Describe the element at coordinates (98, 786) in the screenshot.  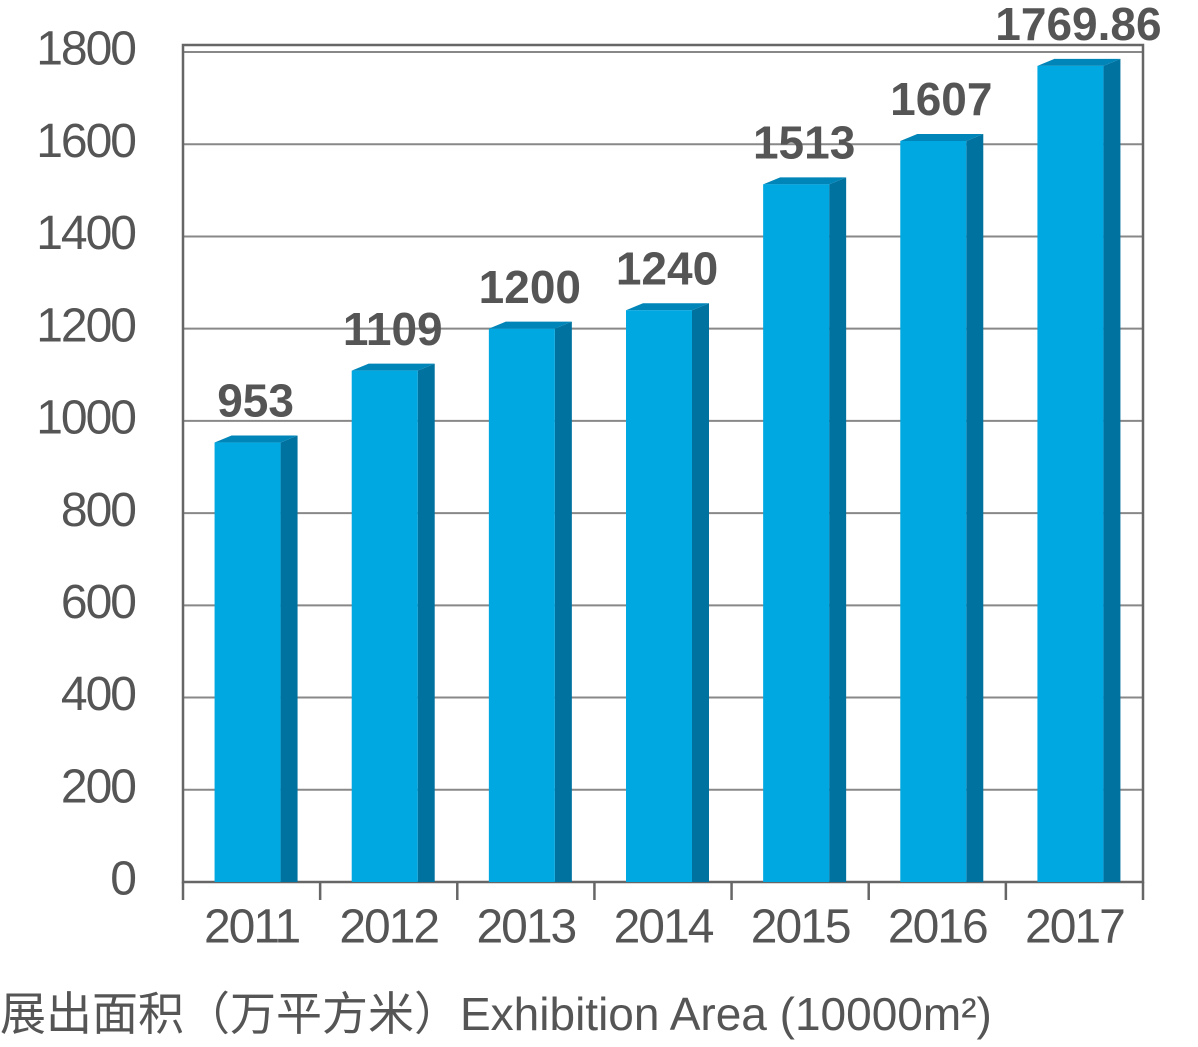
I see `y-tick-label: 200` at that location.